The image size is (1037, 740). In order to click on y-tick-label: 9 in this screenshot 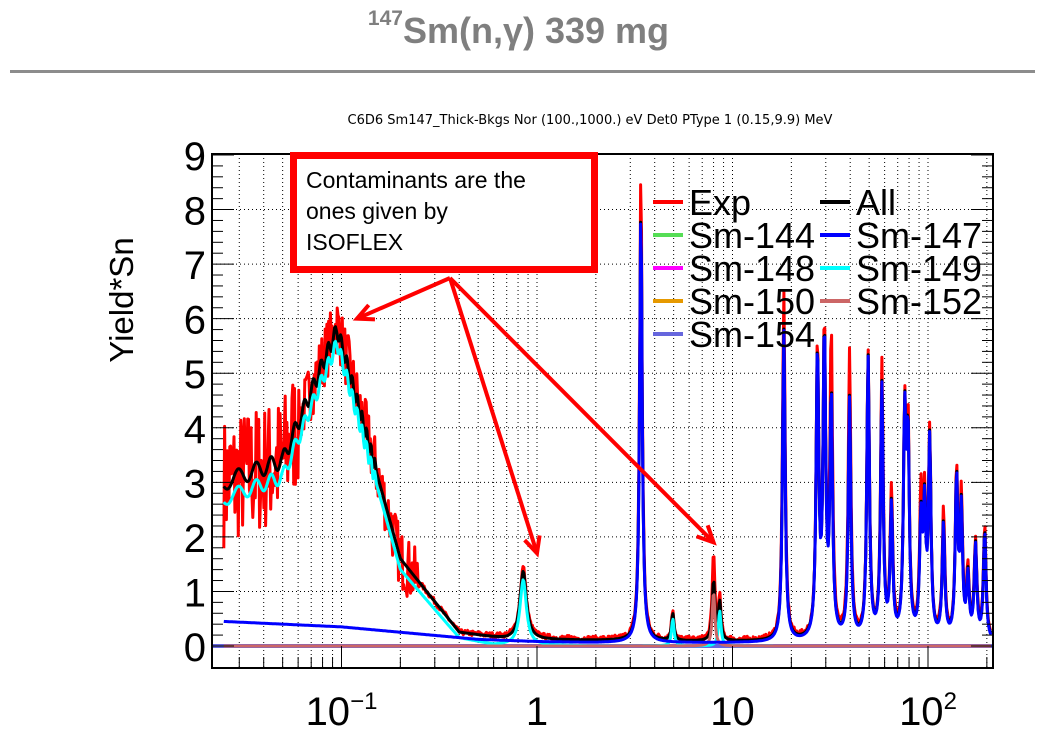, I will do `click(195, 157)`.